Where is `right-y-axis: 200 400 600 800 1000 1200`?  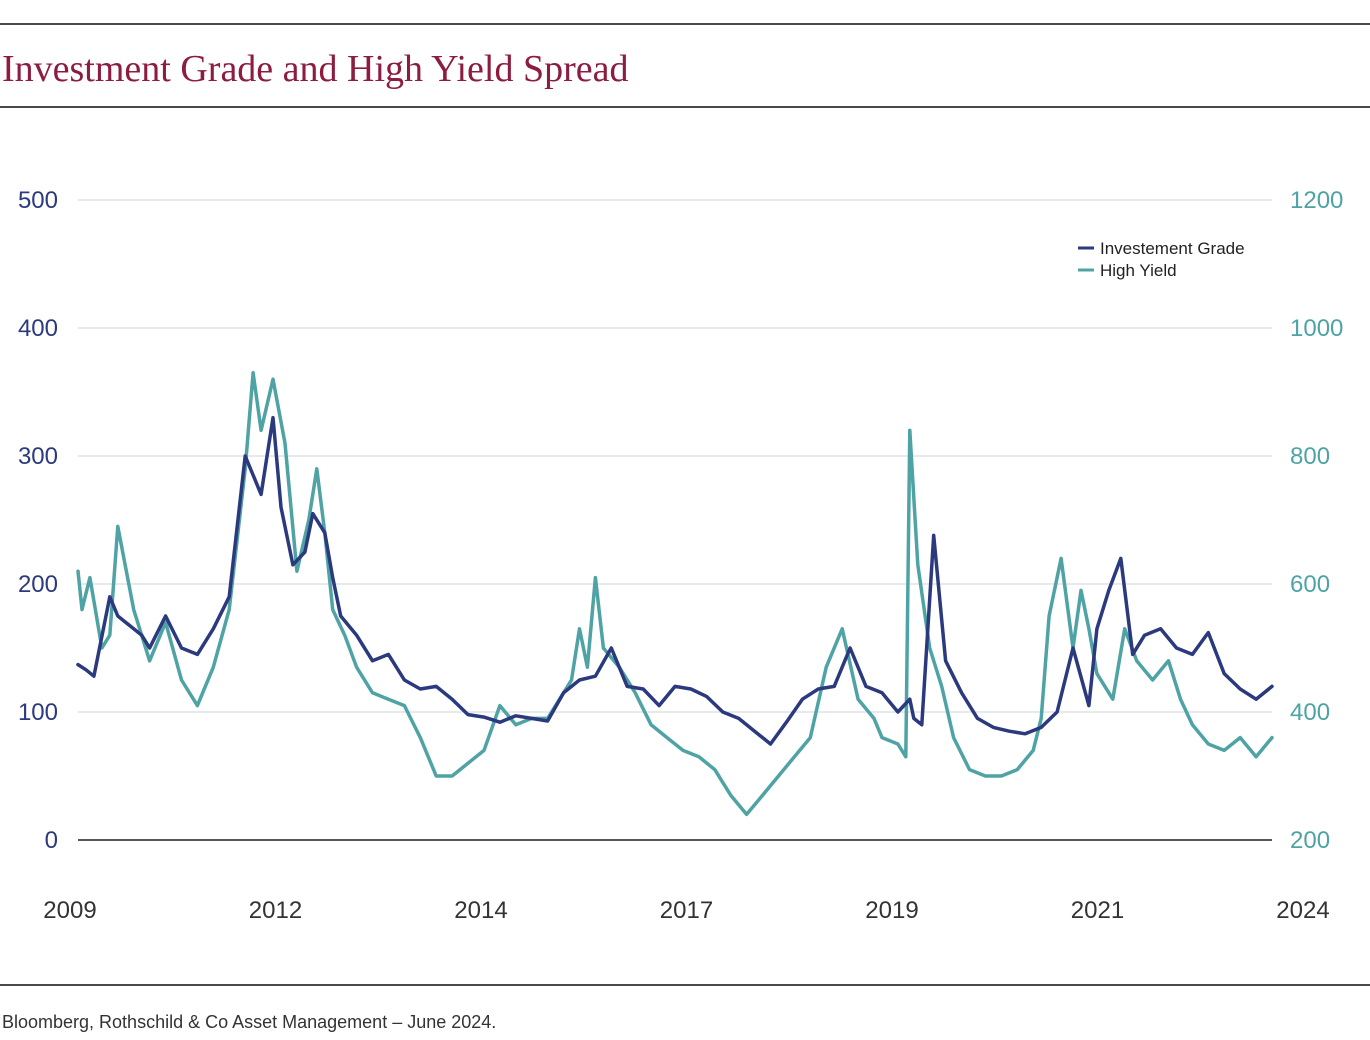
right-y-axis: 200 400 600 800 1000 1200 is located at coordinates (1316, 520).